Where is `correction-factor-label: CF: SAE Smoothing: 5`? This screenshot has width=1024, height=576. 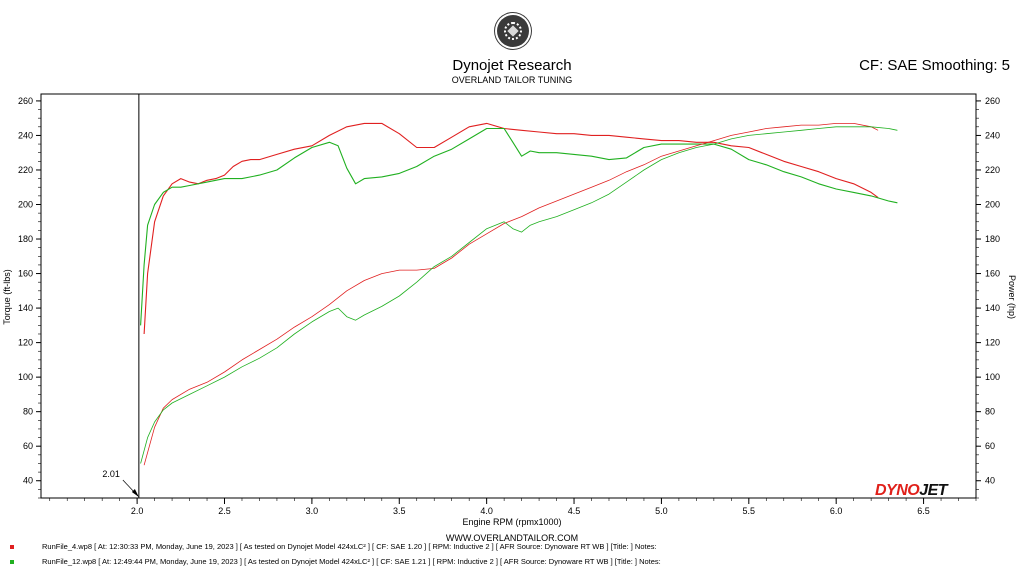 correction-factor-label: CF: SAE Smoothing: 5 is located at coordinates (934, 65).